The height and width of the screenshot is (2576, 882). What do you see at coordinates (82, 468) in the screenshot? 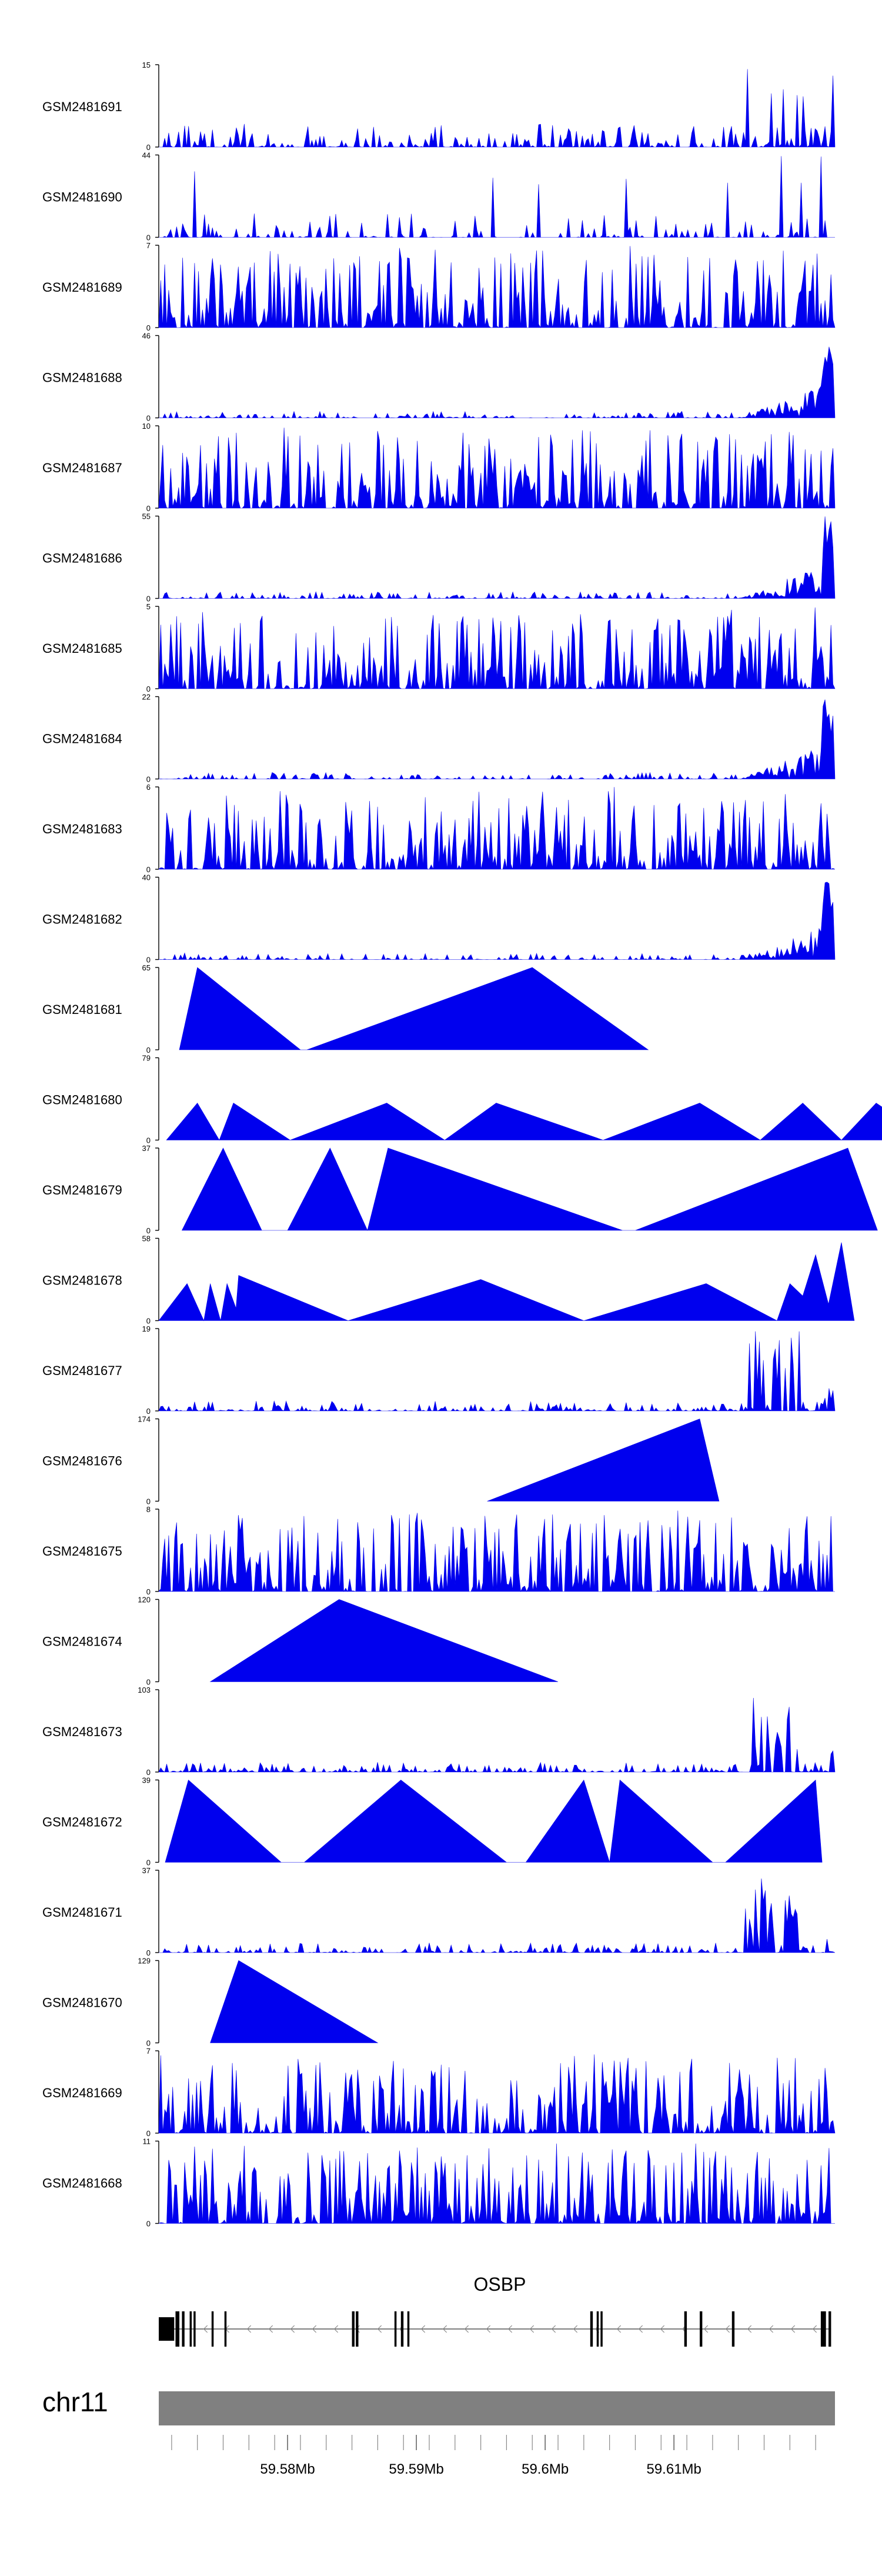
I see `track-label: GSM2481687` at bounding box center [82, 468].